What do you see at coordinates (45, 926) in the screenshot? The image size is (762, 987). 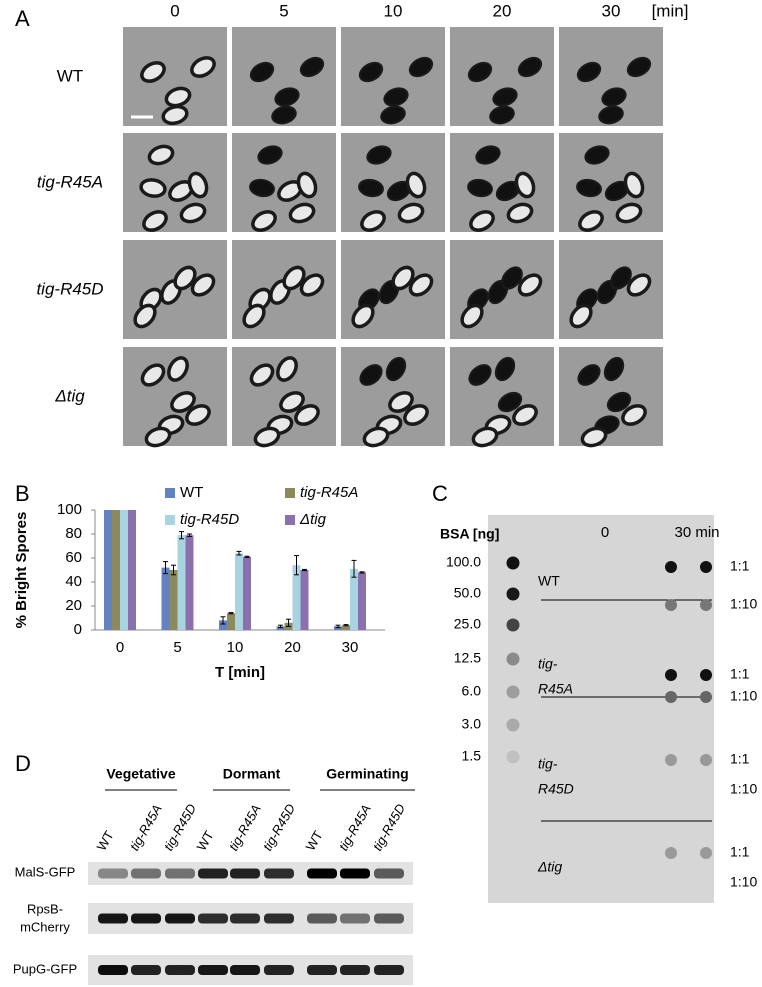 I see `protein-label: mCherry` at bounding box center [45, 926].